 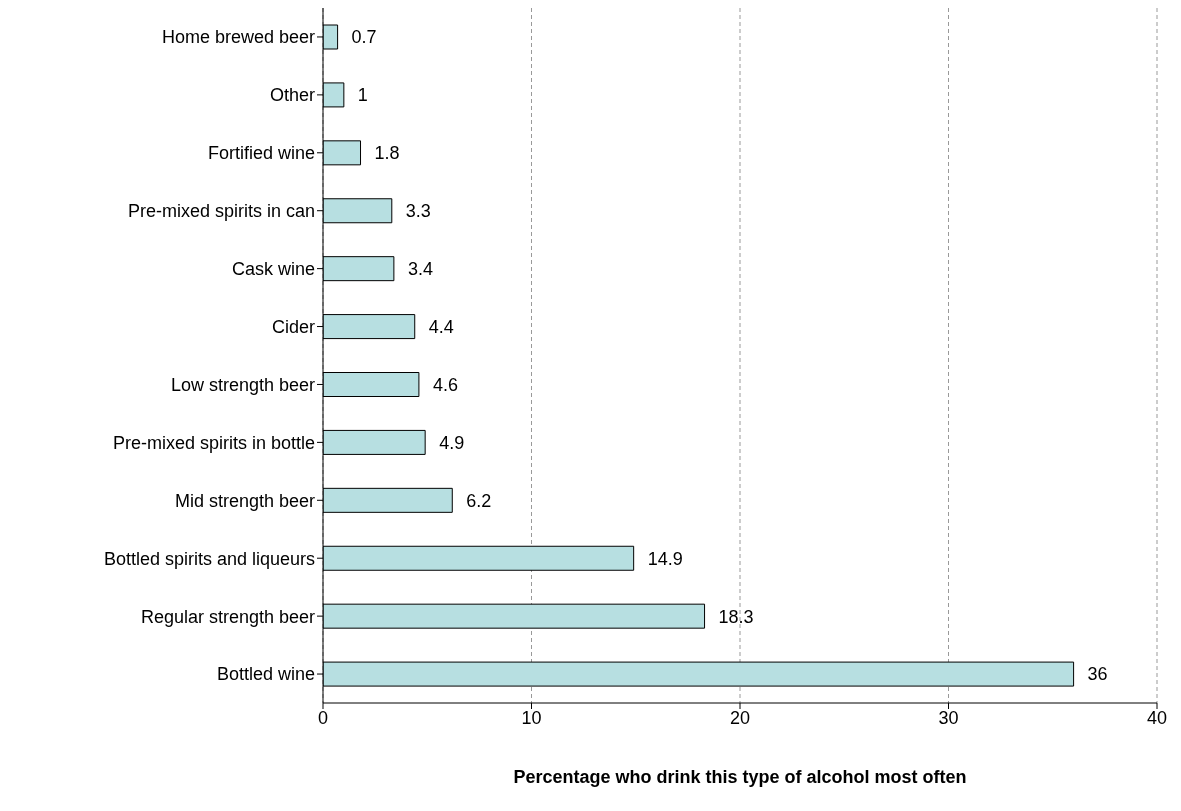 I want to click on data-label: 3.3, so click(x=418, y=211).